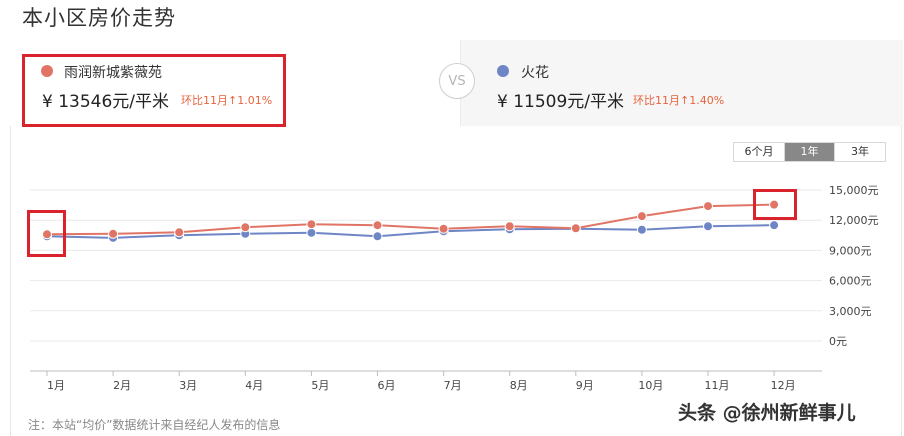  Describe the element at coordinates (679, 100) in the screenshot. I see `right-estate-change: 环比11月↑1.40%` at that location.